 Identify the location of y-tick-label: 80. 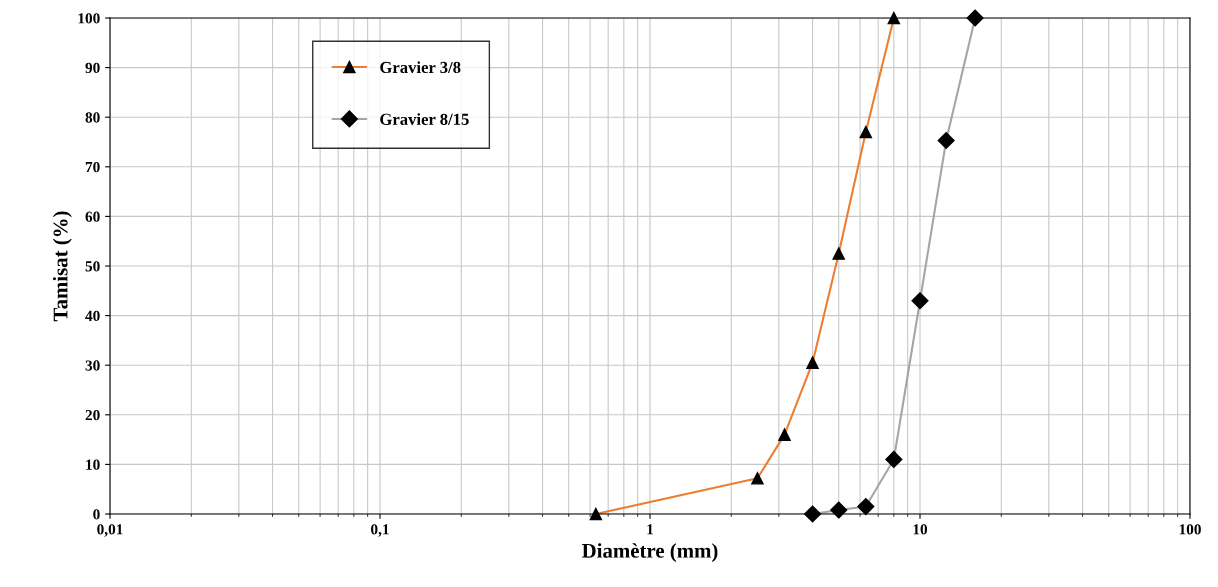
(92, 117).